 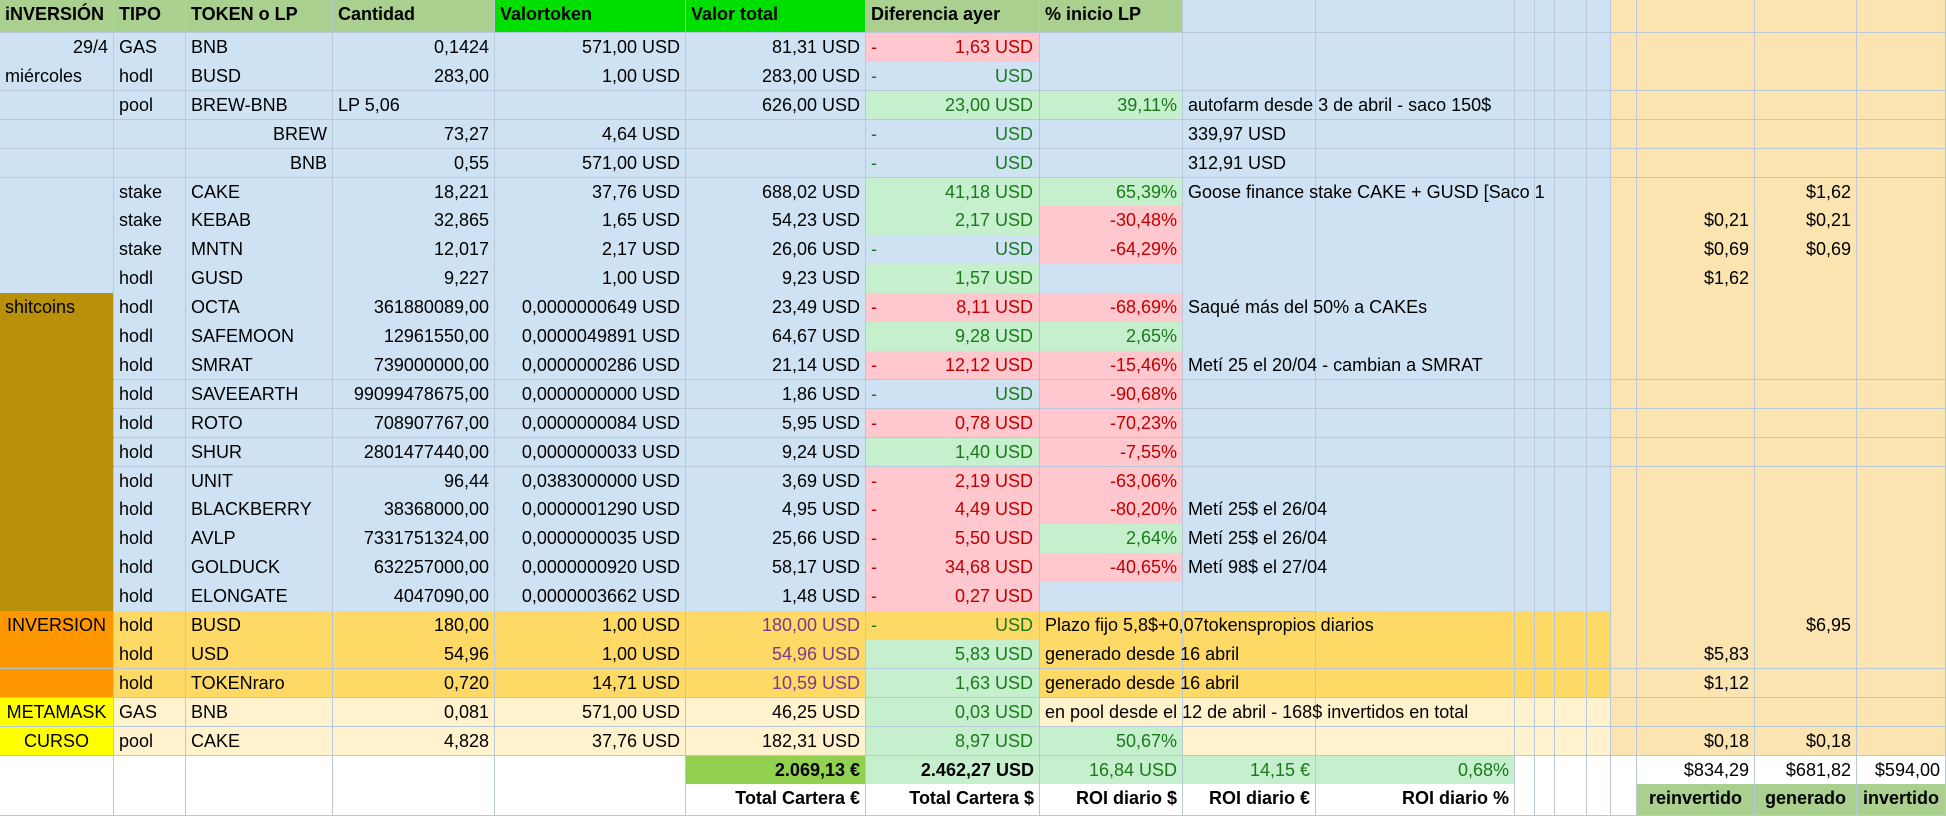 I want to click on cell-token: GUSD, so click(x=259, y=279).